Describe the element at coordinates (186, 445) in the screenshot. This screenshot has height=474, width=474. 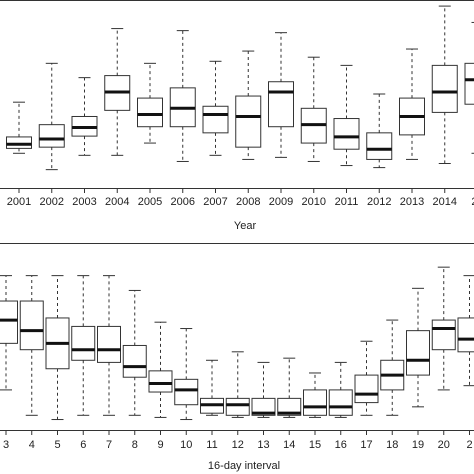
I see `x-tick-label: 10` at that location.